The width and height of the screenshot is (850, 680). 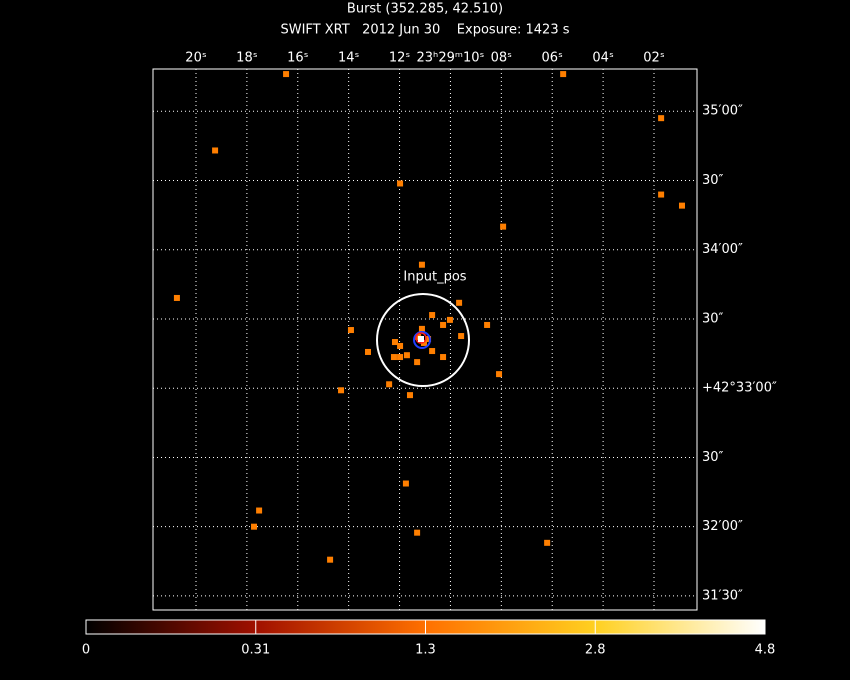 What do you see at coordinates (298, 58) in the screenshot?
I see `x-tick-label: 16ˢ` at bounding box center [298, 58].